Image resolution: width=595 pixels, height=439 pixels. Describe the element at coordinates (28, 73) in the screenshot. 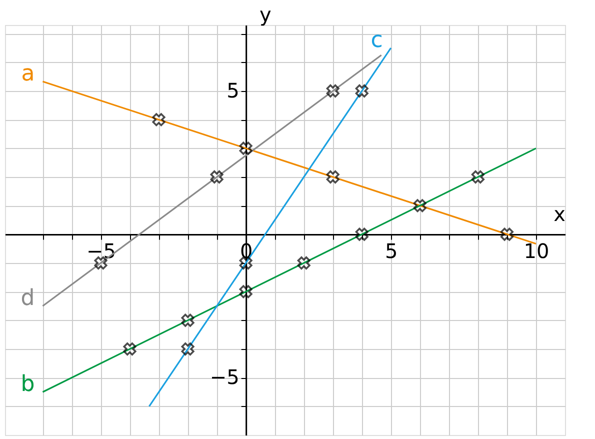

I see `series-label: a` at that location.